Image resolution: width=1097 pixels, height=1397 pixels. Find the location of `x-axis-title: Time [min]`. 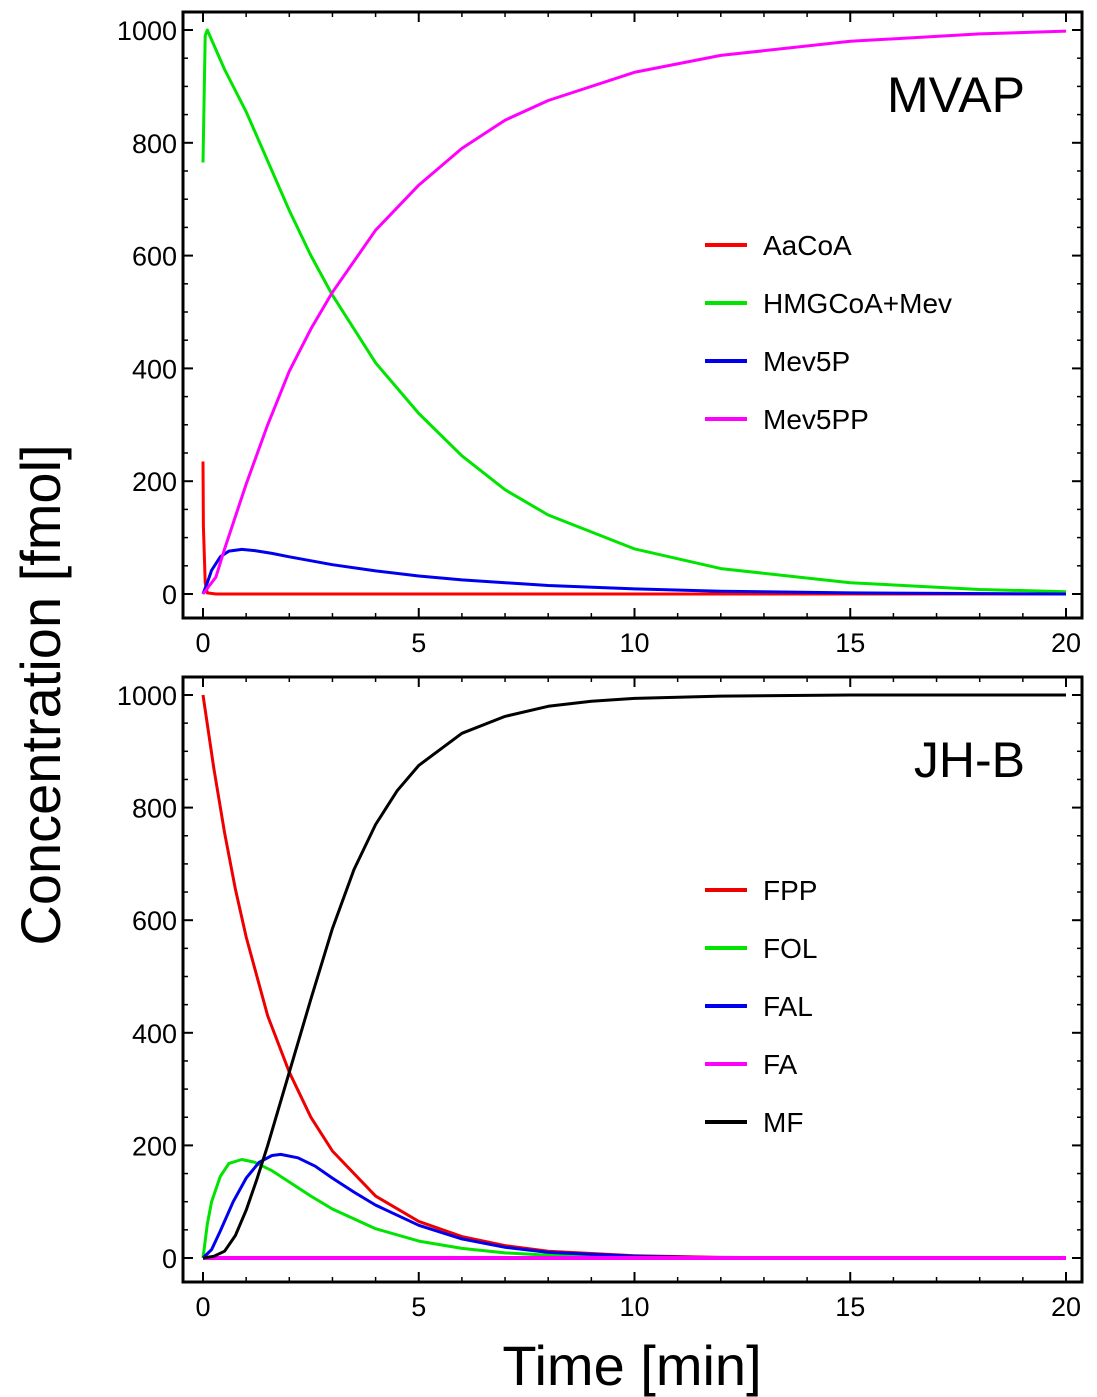

x-axis-title: Time [min] is located at coordinates (631, 1365).